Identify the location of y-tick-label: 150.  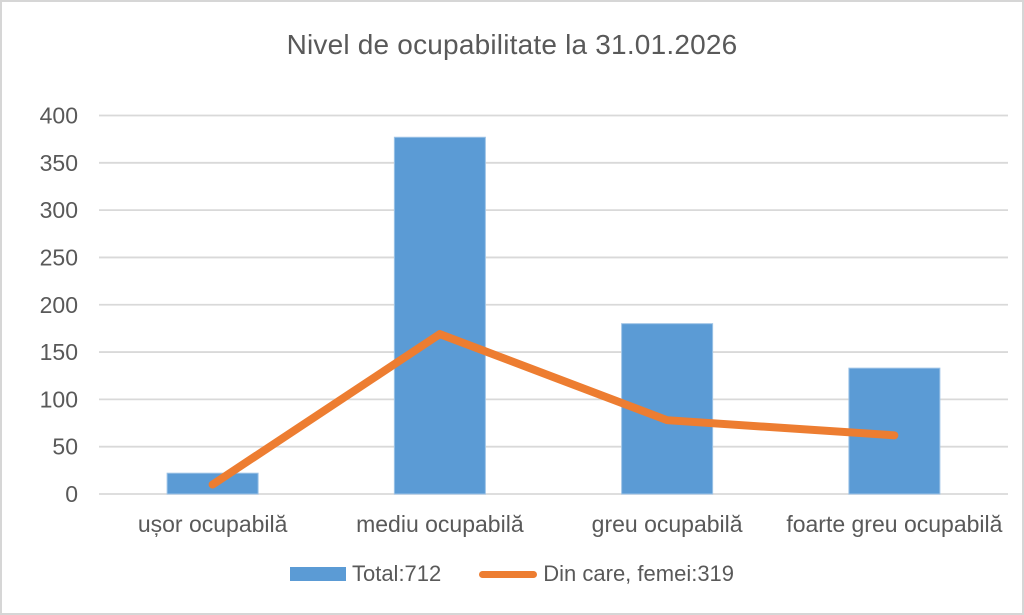
(59, 352).